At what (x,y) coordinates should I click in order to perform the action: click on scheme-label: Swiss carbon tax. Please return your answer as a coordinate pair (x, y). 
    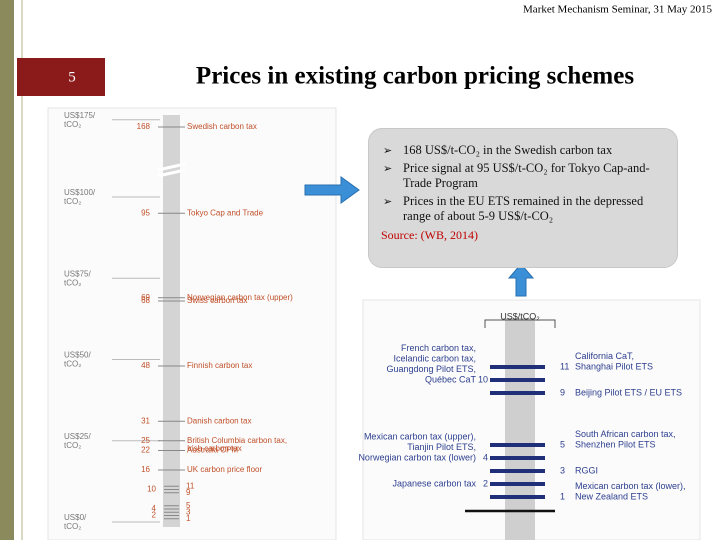
    Looking at the image, I should click on (217, 300).